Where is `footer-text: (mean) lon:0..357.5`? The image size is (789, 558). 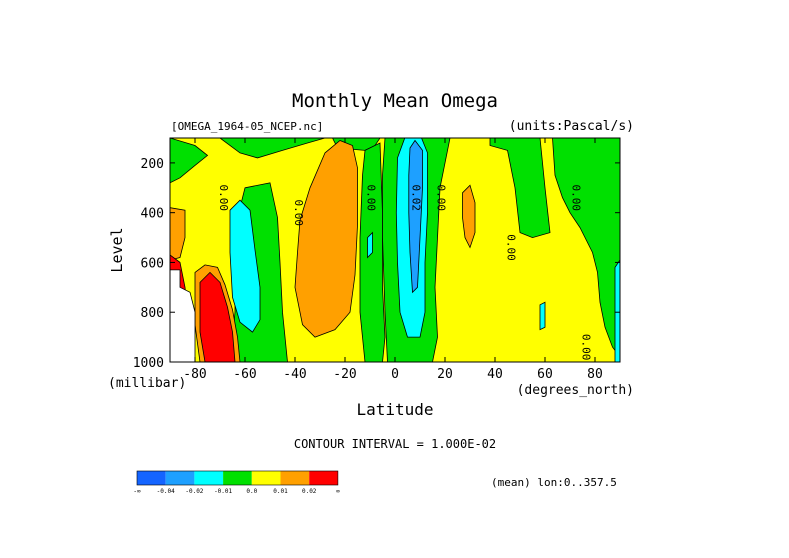 footer-text: (mean) lon:0..357.5 is located at coordinates (554, 482).